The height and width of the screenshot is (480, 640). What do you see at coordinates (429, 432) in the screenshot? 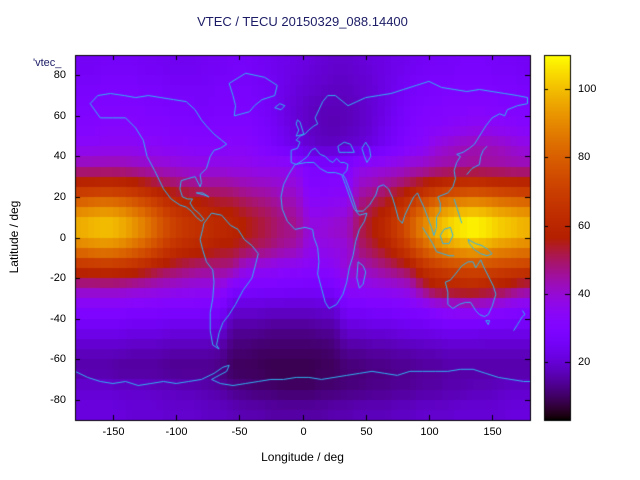
I see `xtick-label: 100` at bounding box center [429, 432].